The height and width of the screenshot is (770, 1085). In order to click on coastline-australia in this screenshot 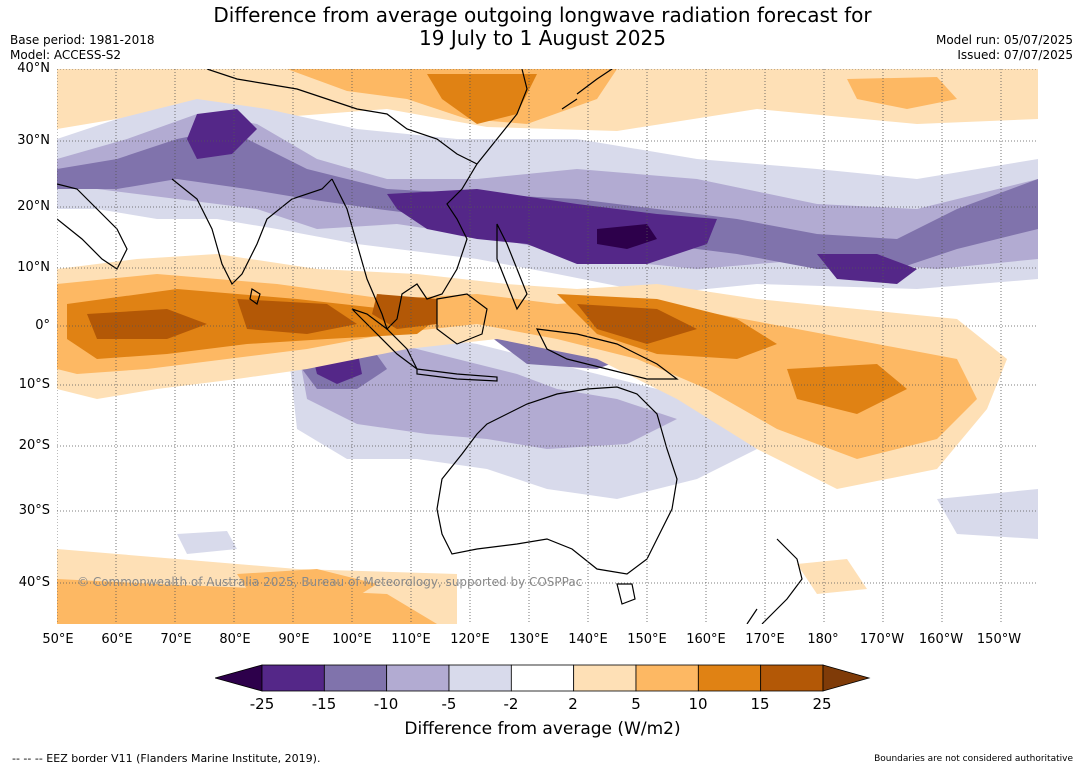, I will do `click(557, 480)`.